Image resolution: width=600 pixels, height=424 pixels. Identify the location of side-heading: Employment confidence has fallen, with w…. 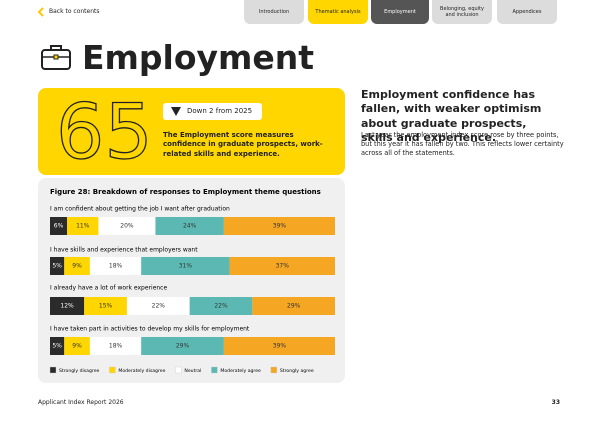
(451, 116).